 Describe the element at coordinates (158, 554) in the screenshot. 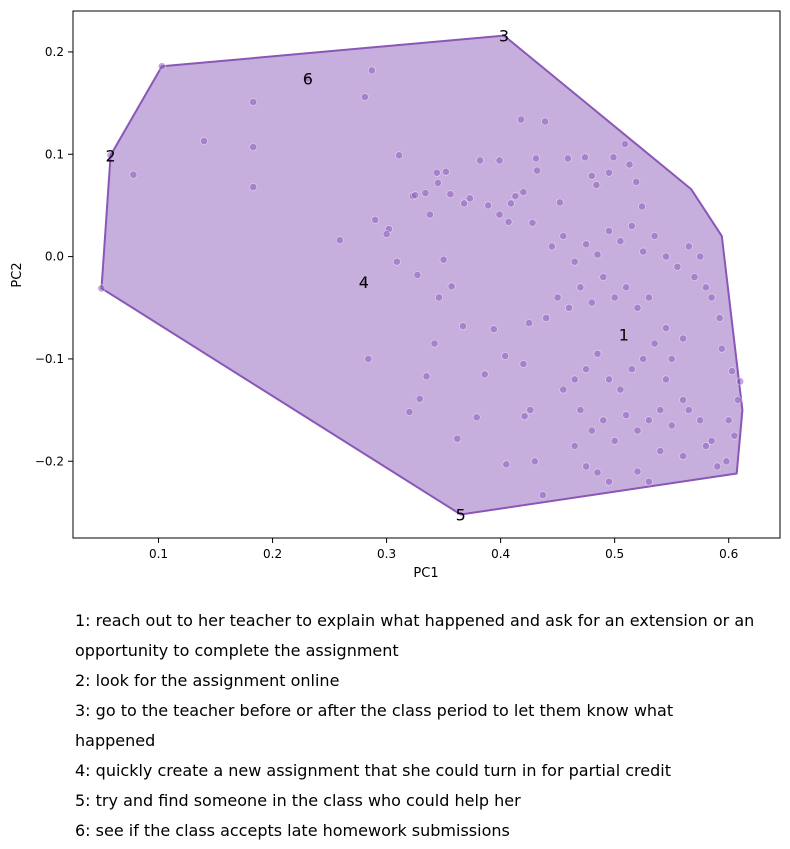

I see `x-tick-label: 0.1` at that location.